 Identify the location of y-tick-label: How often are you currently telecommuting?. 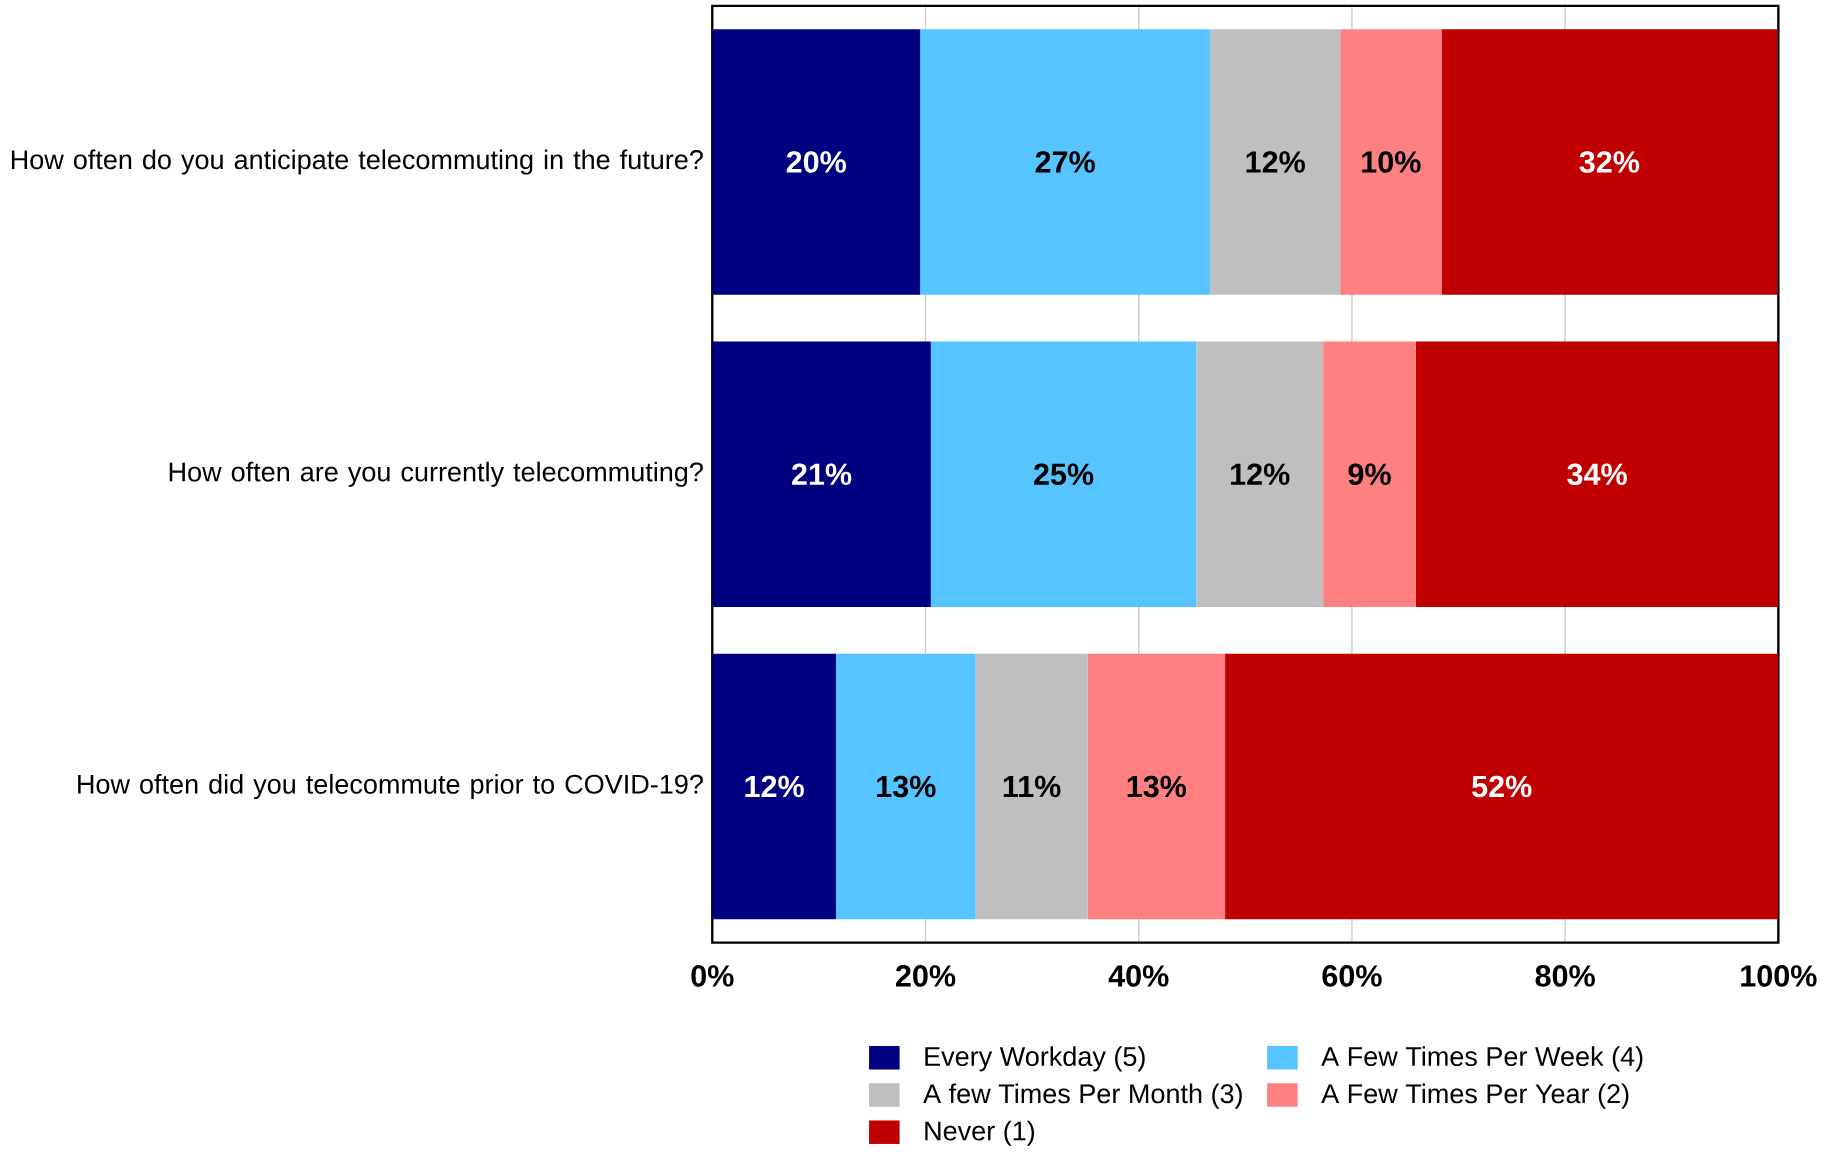
(436, 474).